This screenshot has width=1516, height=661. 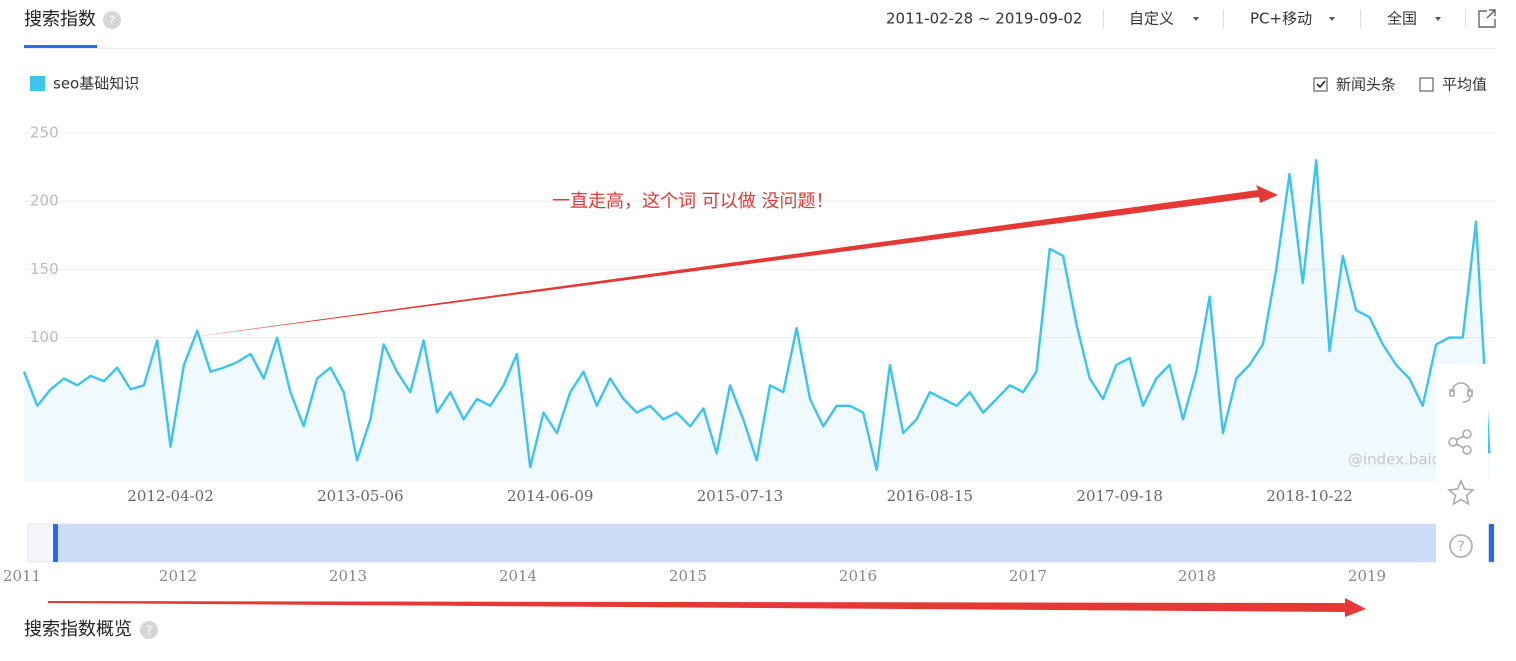 What do you see at coordinates (96, 84) in the screenshot?
I see `legend-label: seo基础知识` at bounding box center [96, 84].